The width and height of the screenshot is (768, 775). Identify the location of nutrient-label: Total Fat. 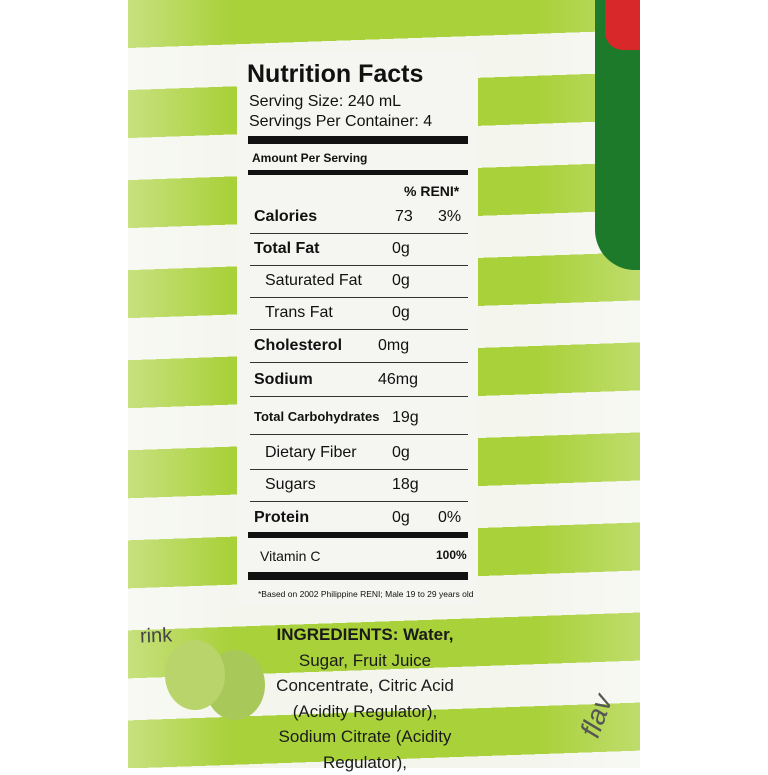
(286, 249).